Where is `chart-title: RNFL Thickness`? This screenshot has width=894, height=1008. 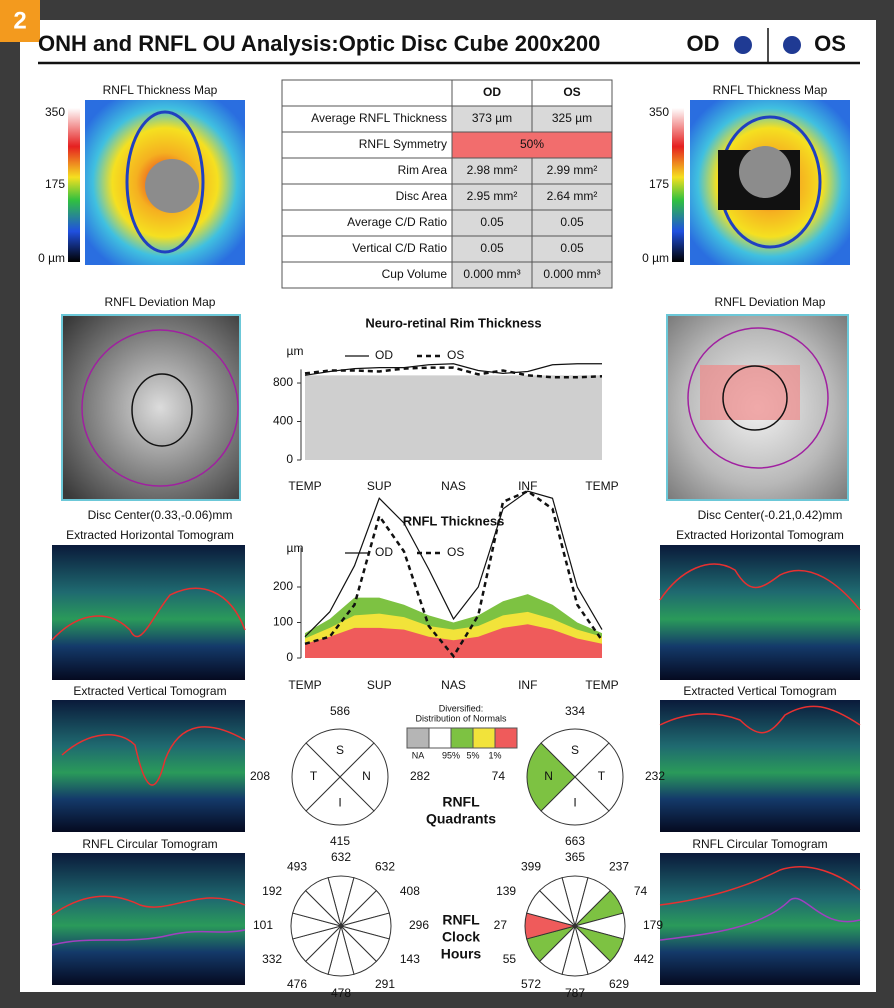
chart-title: RNFL Thickness is located at coordinates (454, 520).